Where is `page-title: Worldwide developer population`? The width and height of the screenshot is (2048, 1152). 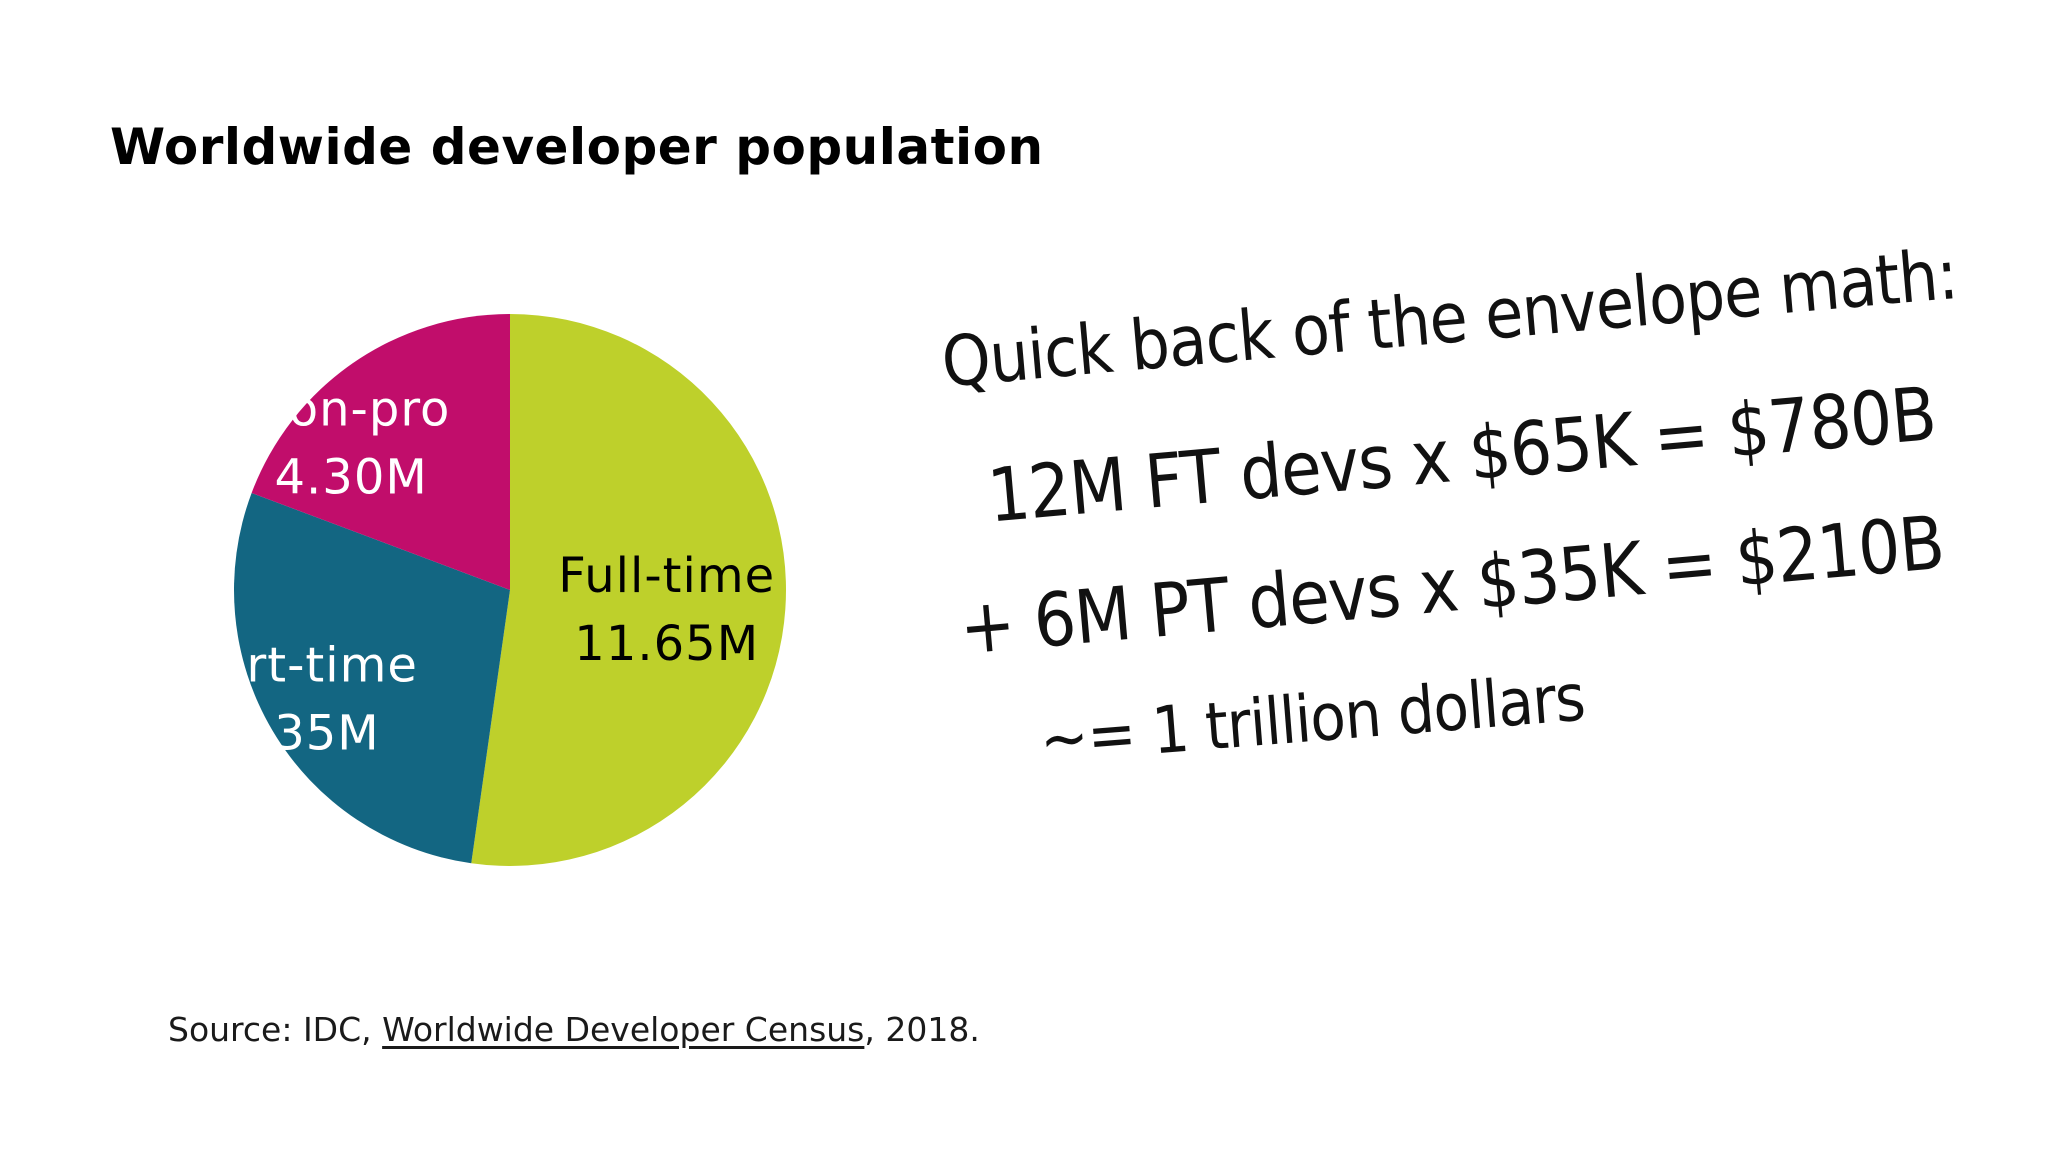
page-title: Worldwide developer population is located at coordinates (577, 147).